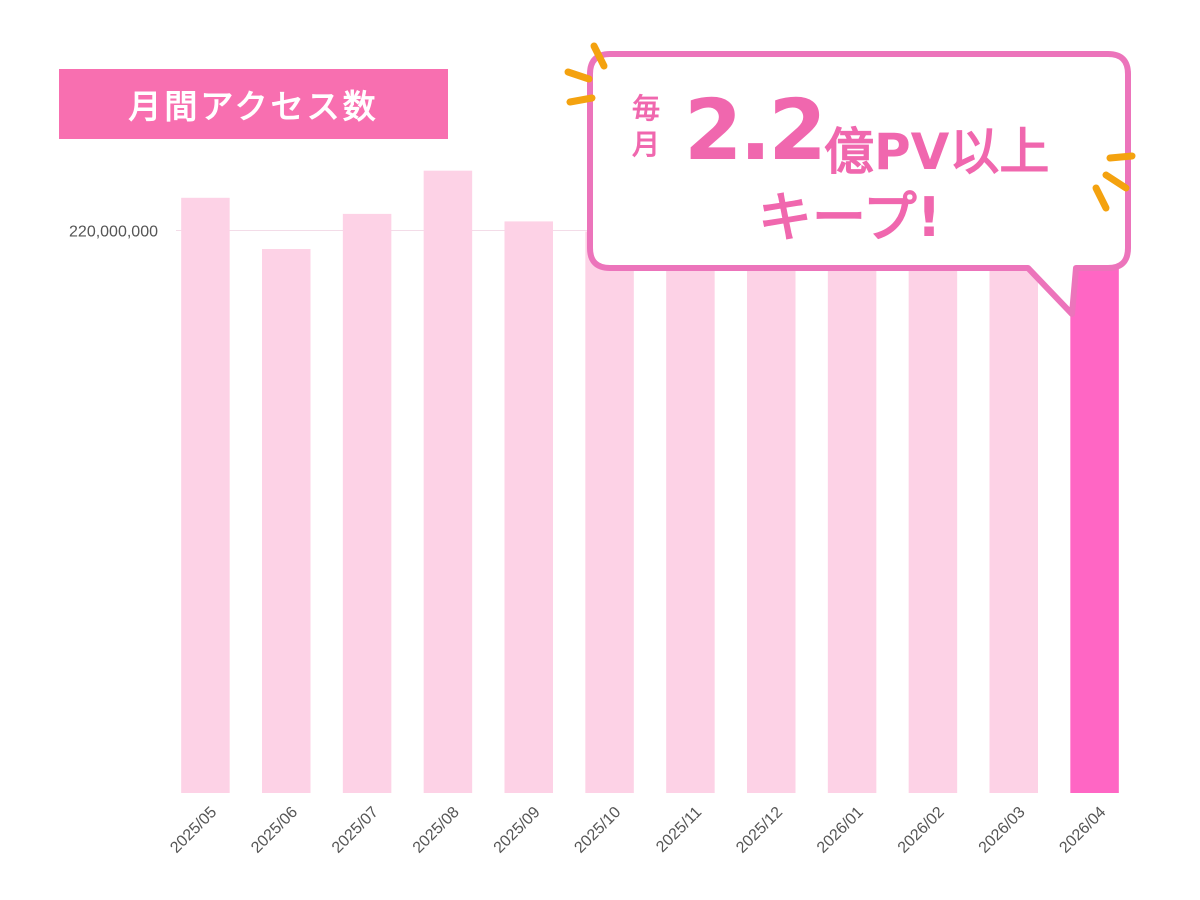  I want to click on callout-text-tsuki: 月, so click(646, 144).